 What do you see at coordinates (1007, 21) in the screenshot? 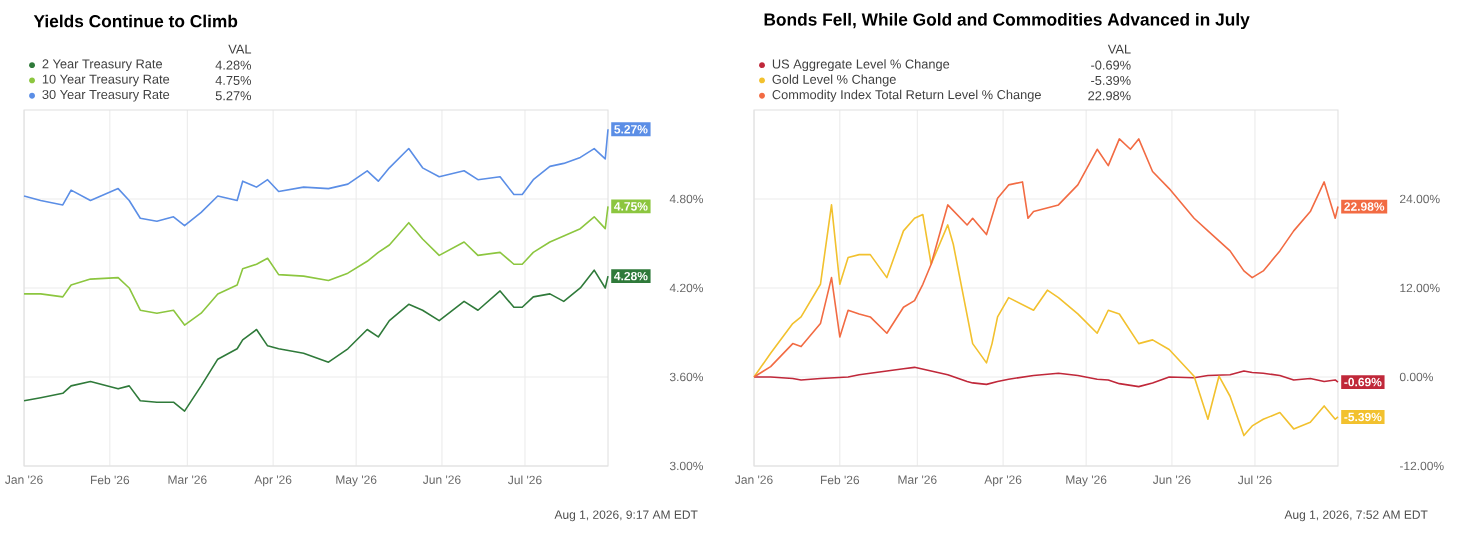
I see `chart-title: Bonds Fell, While Gold and Commodities Advanced in July` at bounding box center [1007, 21].